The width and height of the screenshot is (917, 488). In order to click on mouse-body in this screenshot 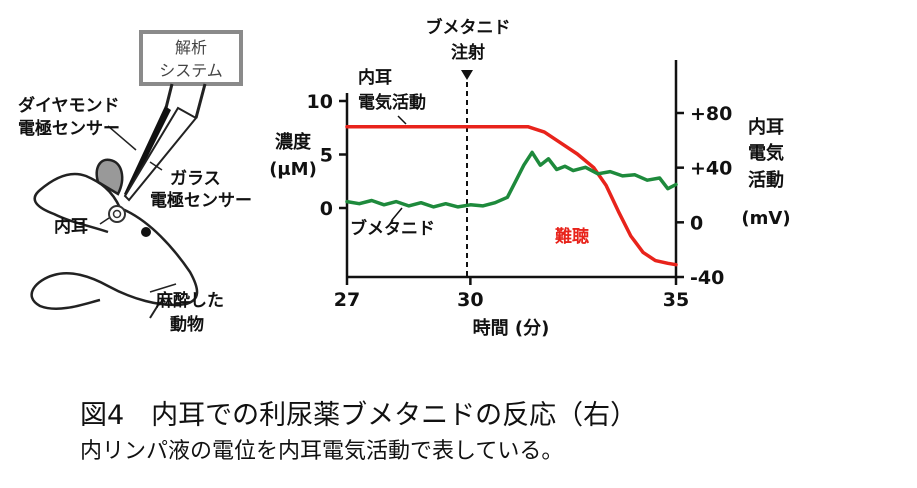, I will do `click(114, 258)`.